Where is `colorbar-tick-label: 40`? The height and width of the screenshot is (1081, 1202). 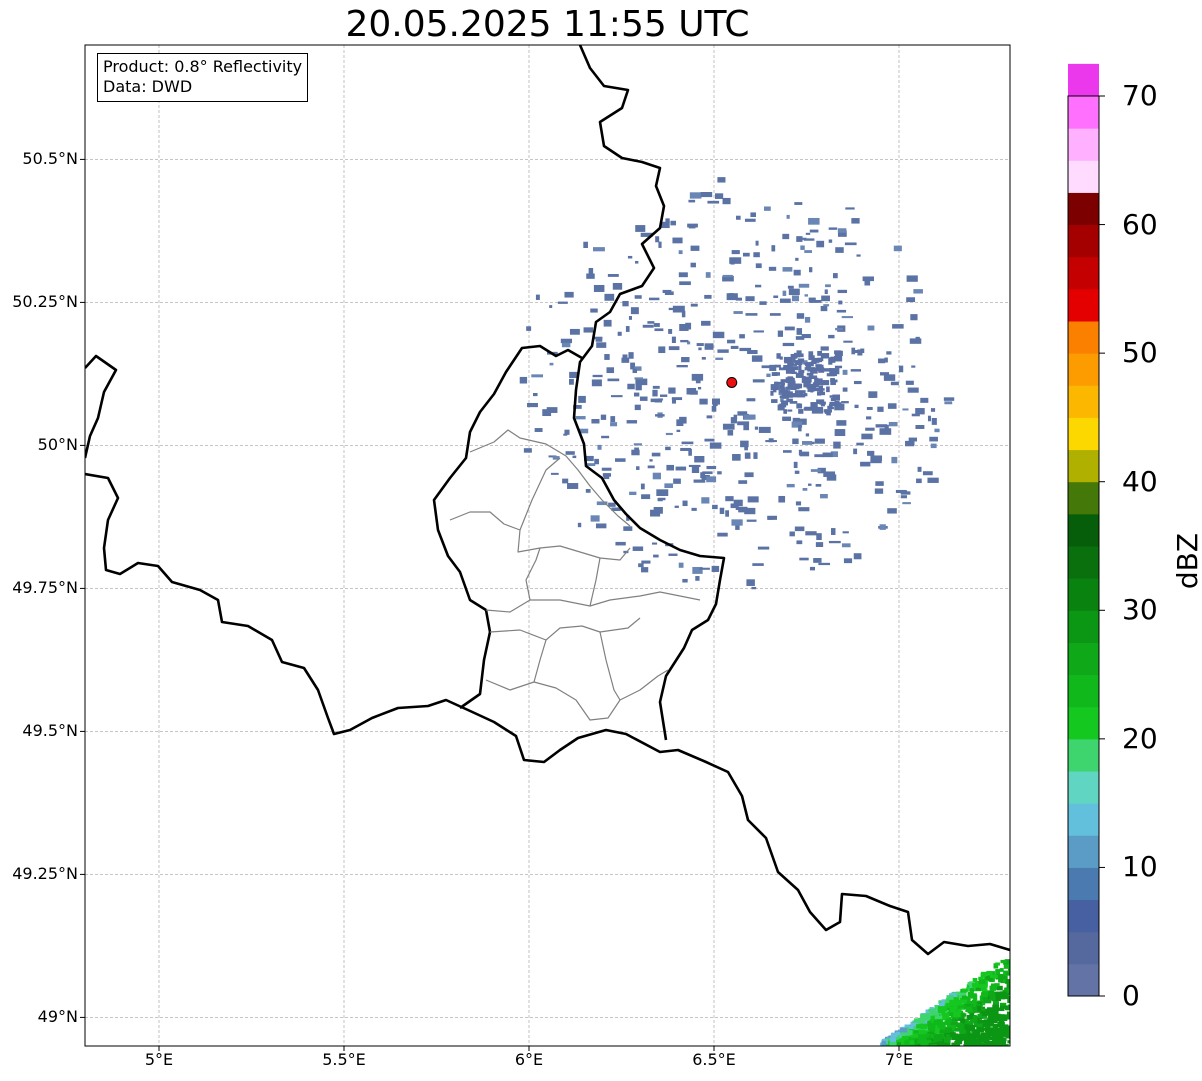 colorbar-tick-label: 40 is located at coordinates (1140, 481).